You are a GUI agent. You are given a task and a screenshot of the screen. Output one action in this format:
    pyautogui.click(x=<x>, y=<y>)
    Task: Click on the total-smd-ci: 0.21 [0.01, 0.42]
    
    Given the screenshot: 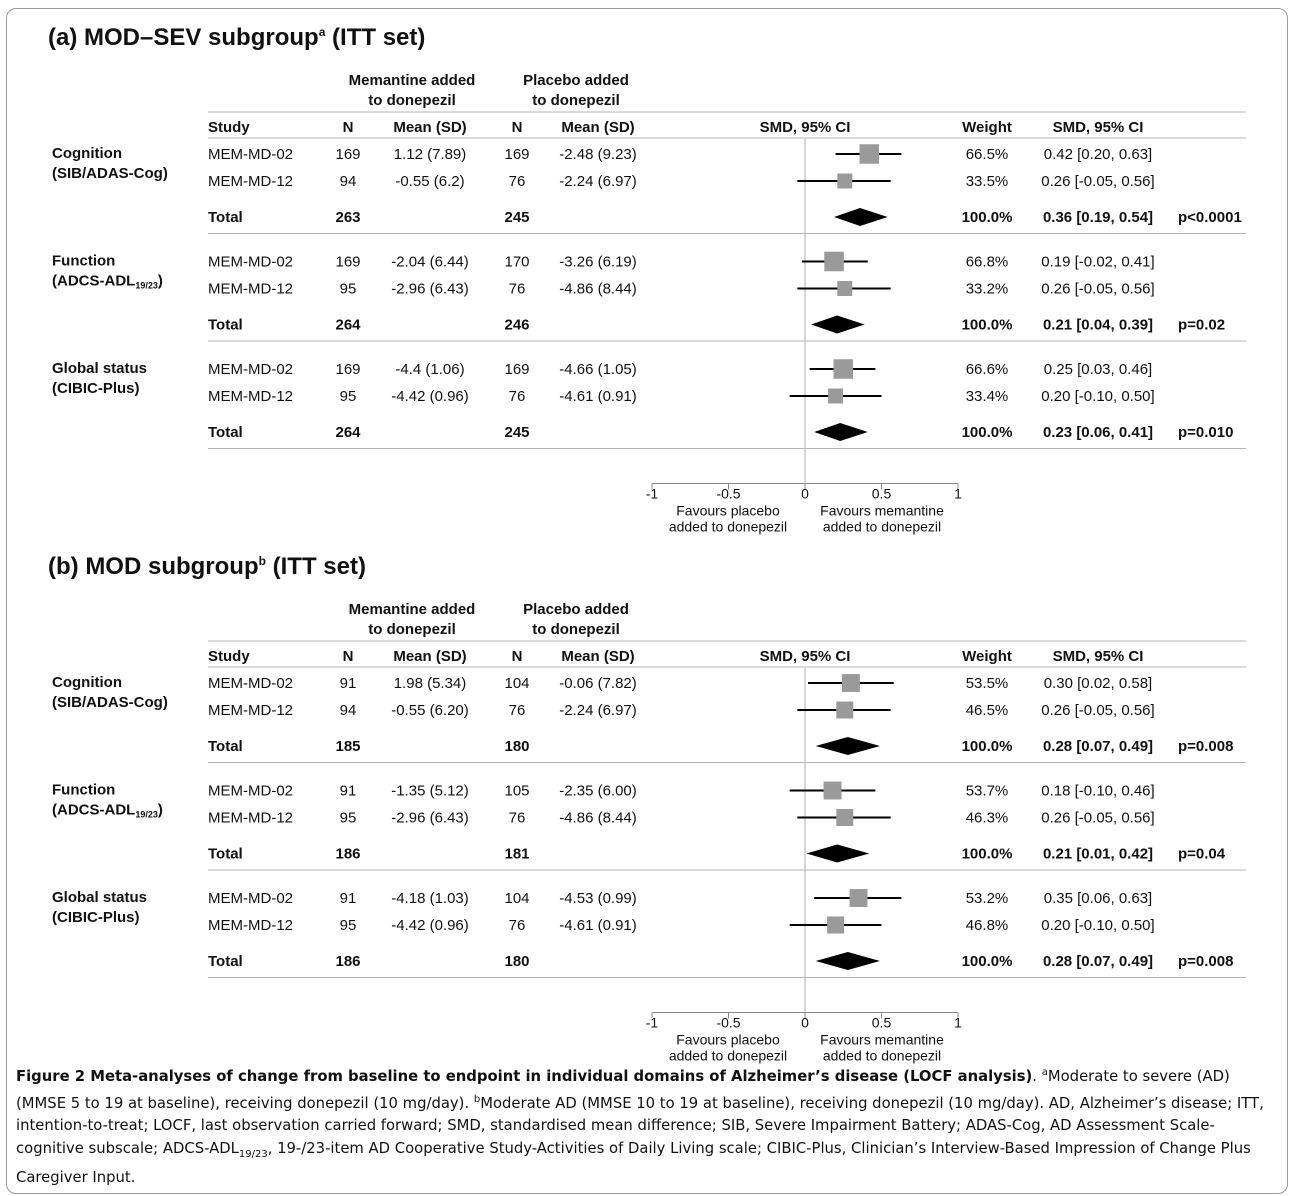 What is the action you would take?
    pyautogui.click(x=1098, y=854)
    